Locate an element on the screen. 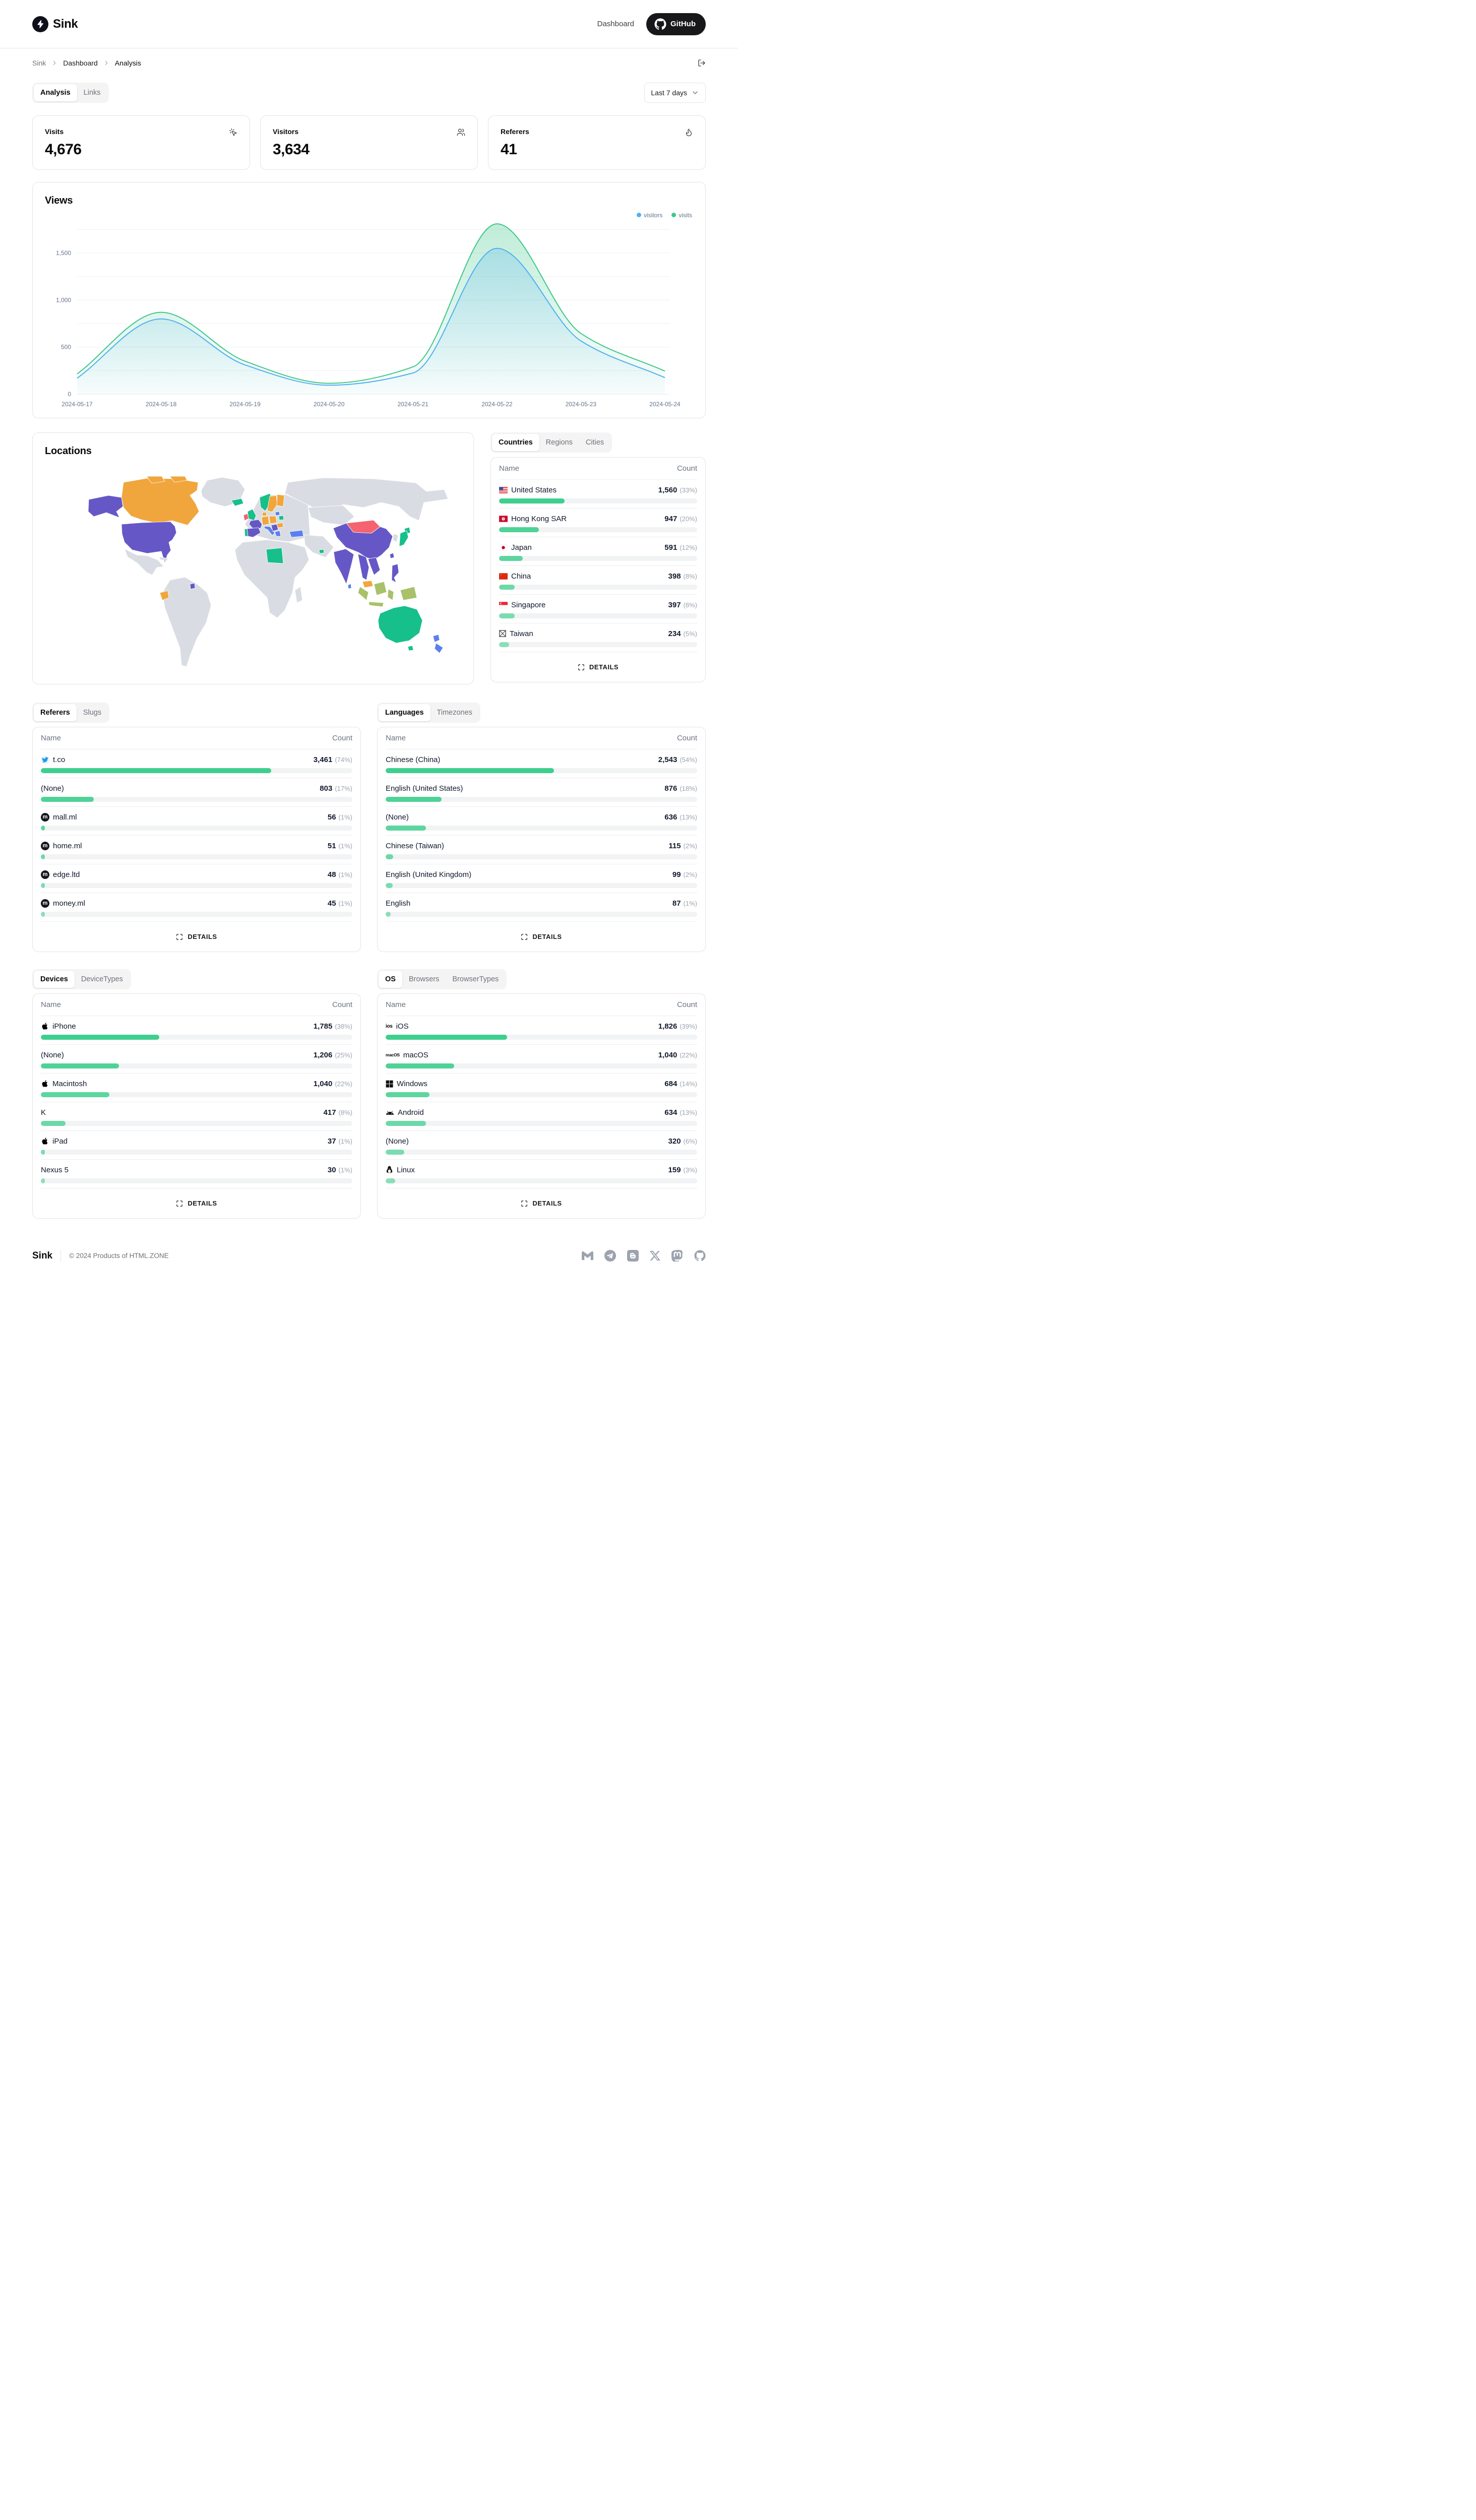  svg-text: 2024-05-24 is located at coordinates (665, 404).